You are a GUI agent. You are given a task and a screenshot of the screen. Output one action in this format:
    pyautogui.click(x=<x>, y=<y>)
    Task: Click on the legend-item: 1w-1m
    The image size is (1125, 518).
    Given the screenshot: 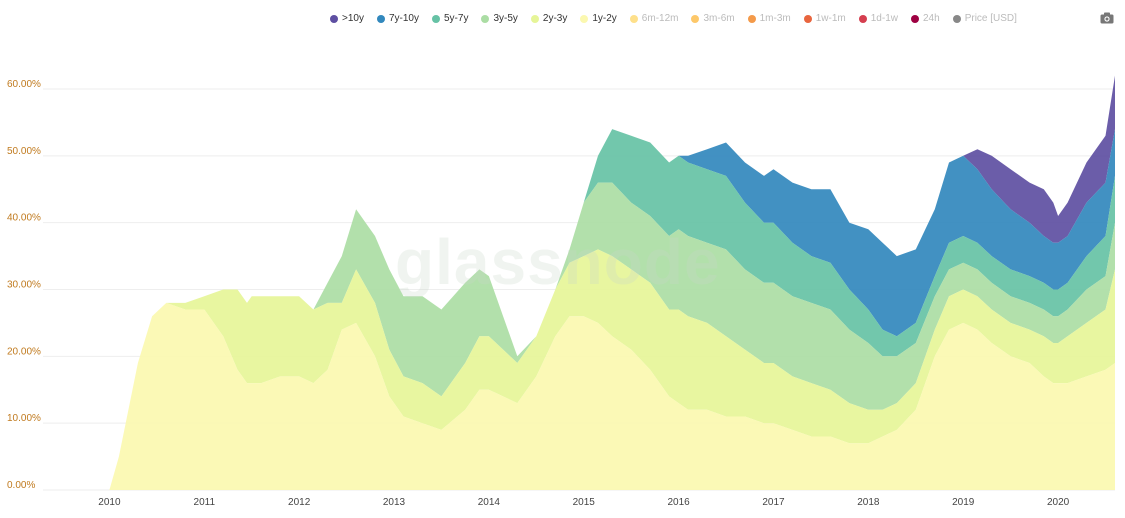 What is the action you would take?
    pyautogui.click(x=824, y=18)
    